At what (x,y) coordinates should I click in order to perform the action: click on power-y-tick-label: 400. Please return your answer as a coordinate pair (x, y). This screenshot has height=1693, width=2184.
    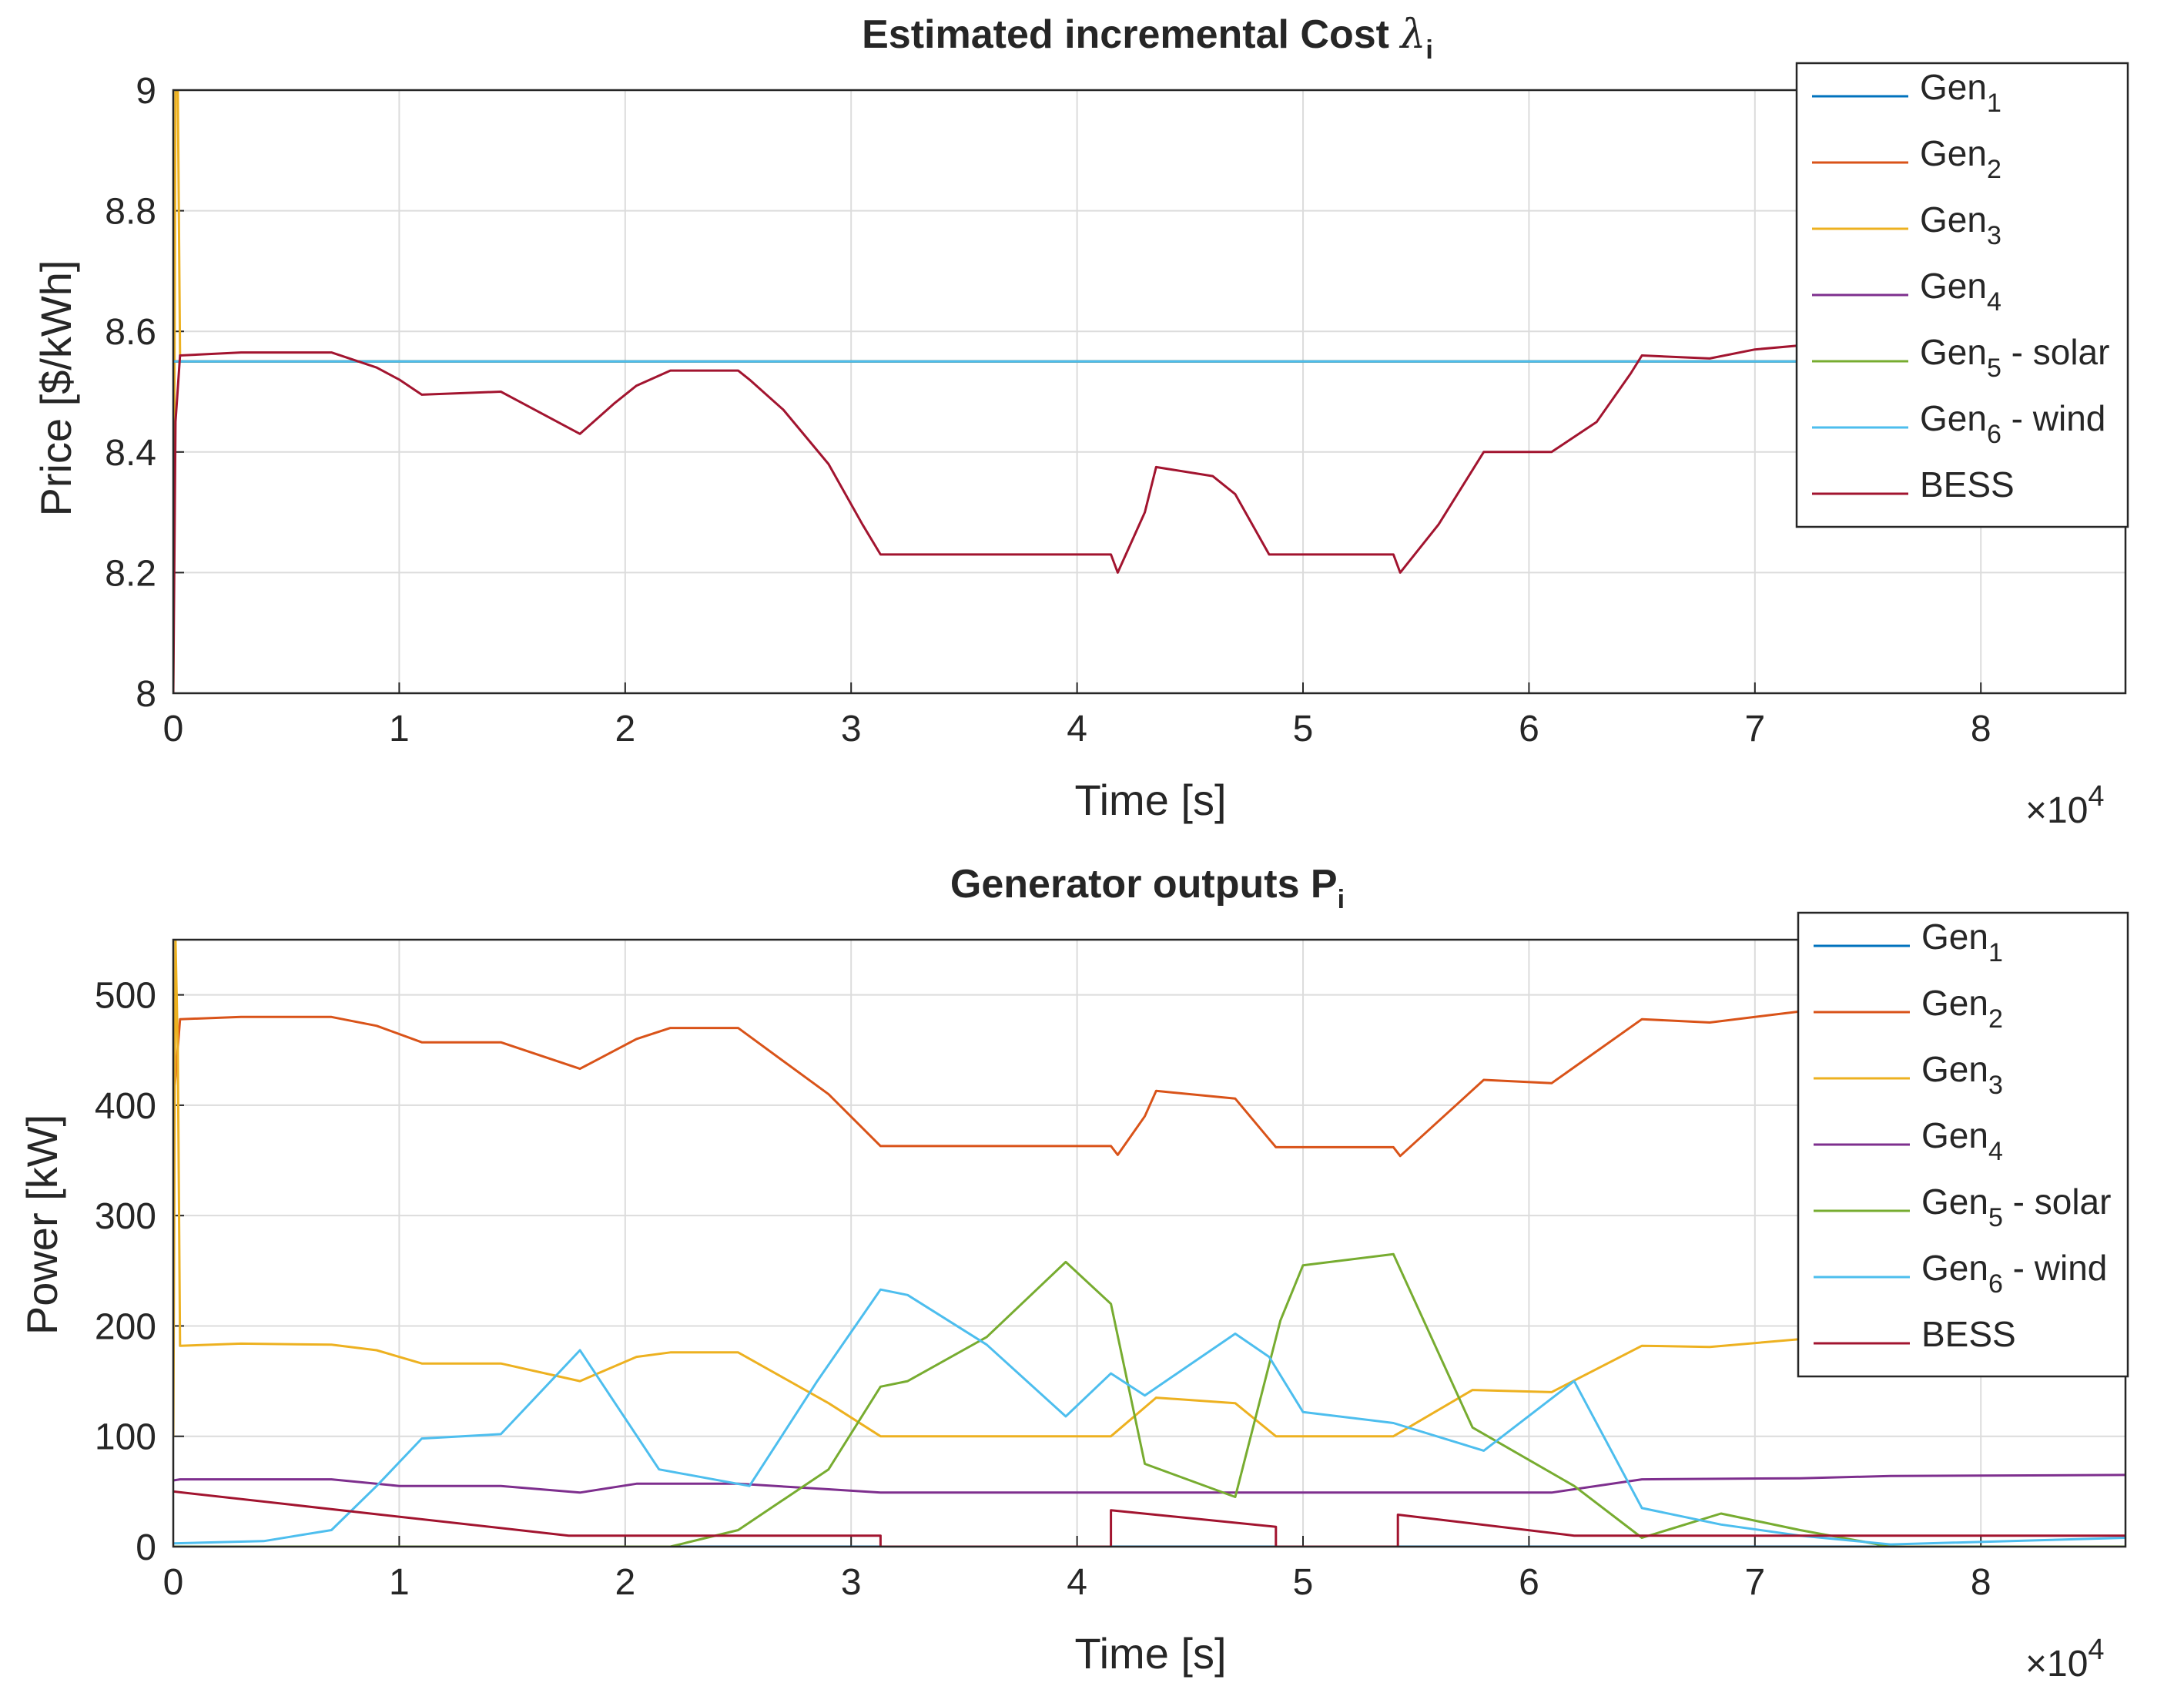
    Looking at the image, I should click on (126, 1106).